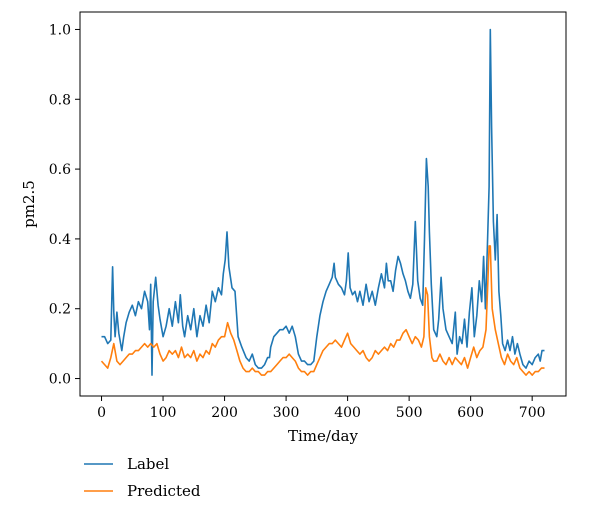  Describe the element at coordinates (60, 100) in the screenshot. I see `y-tick-label: 0.8` at that location.